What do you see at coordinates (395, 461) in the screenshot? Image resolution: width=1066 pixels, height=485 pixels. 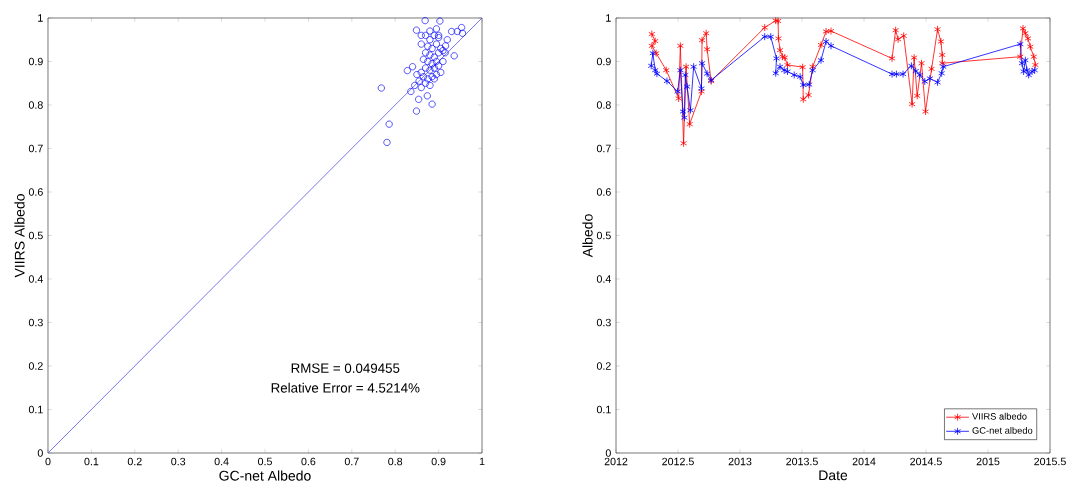 I see `x-tick-label: 0.8` at bounding box center [395, 461].